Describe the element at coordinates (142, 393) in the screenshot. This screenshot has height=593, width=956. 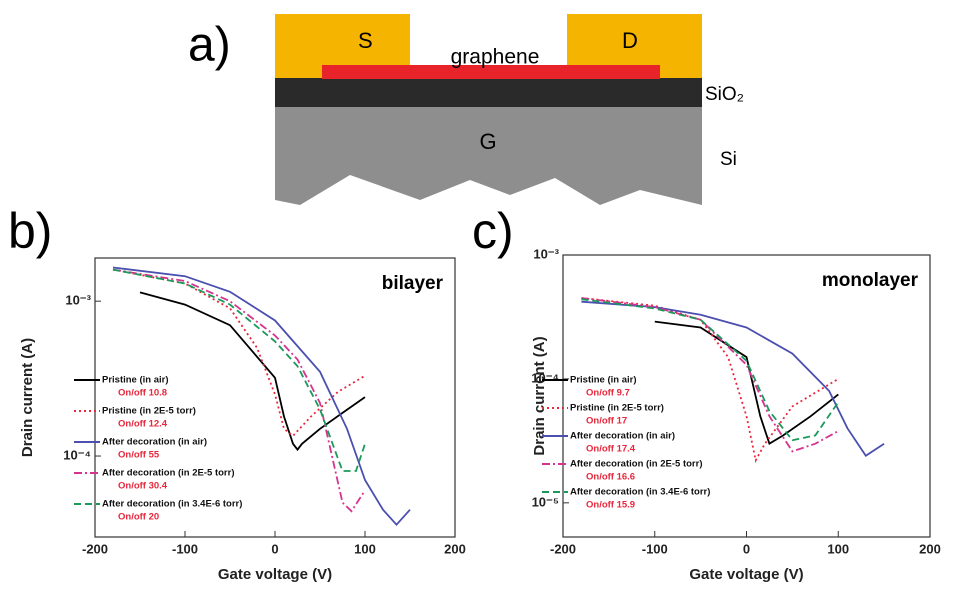
I see `onoff-label: On/off 10.8` at that location.